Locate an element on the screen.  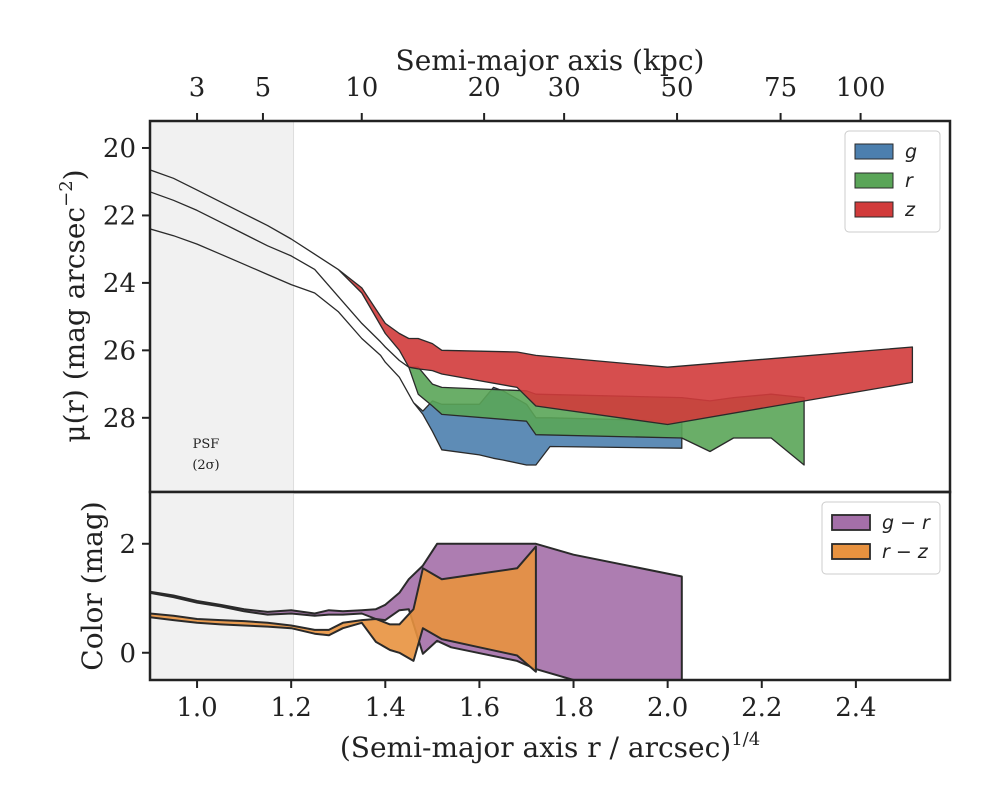
legend-swatch-g is located at coordinates (874, 151).